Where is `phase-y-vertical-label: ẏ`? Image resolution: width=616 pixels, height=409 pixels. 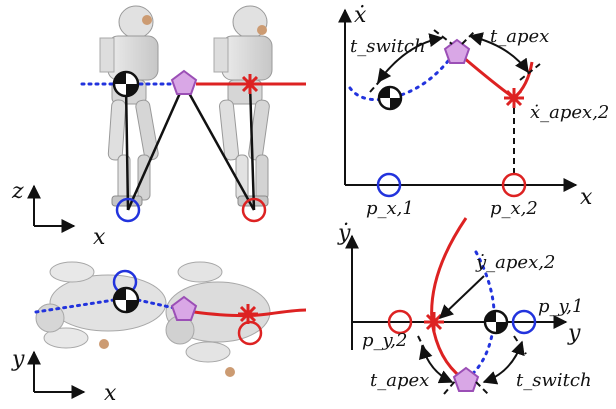
phase-y-vertical-label: ẏ is located at coordinates (344, 233).